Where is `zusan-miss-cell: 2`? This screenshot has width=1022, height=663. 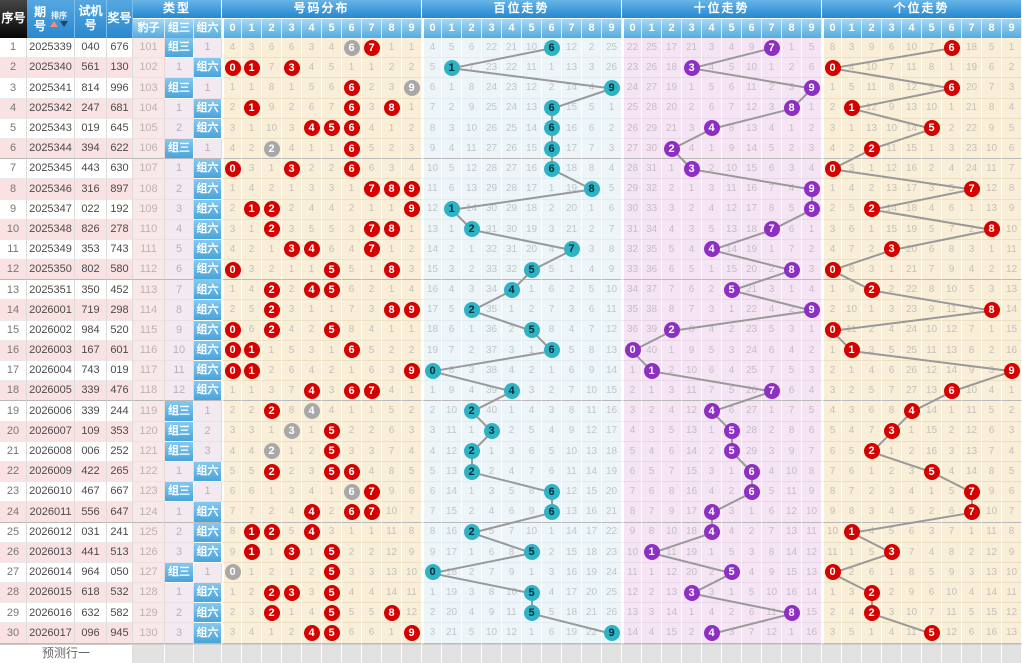 zusan-miss-cell: 2 is located at coordinates (179, 613).